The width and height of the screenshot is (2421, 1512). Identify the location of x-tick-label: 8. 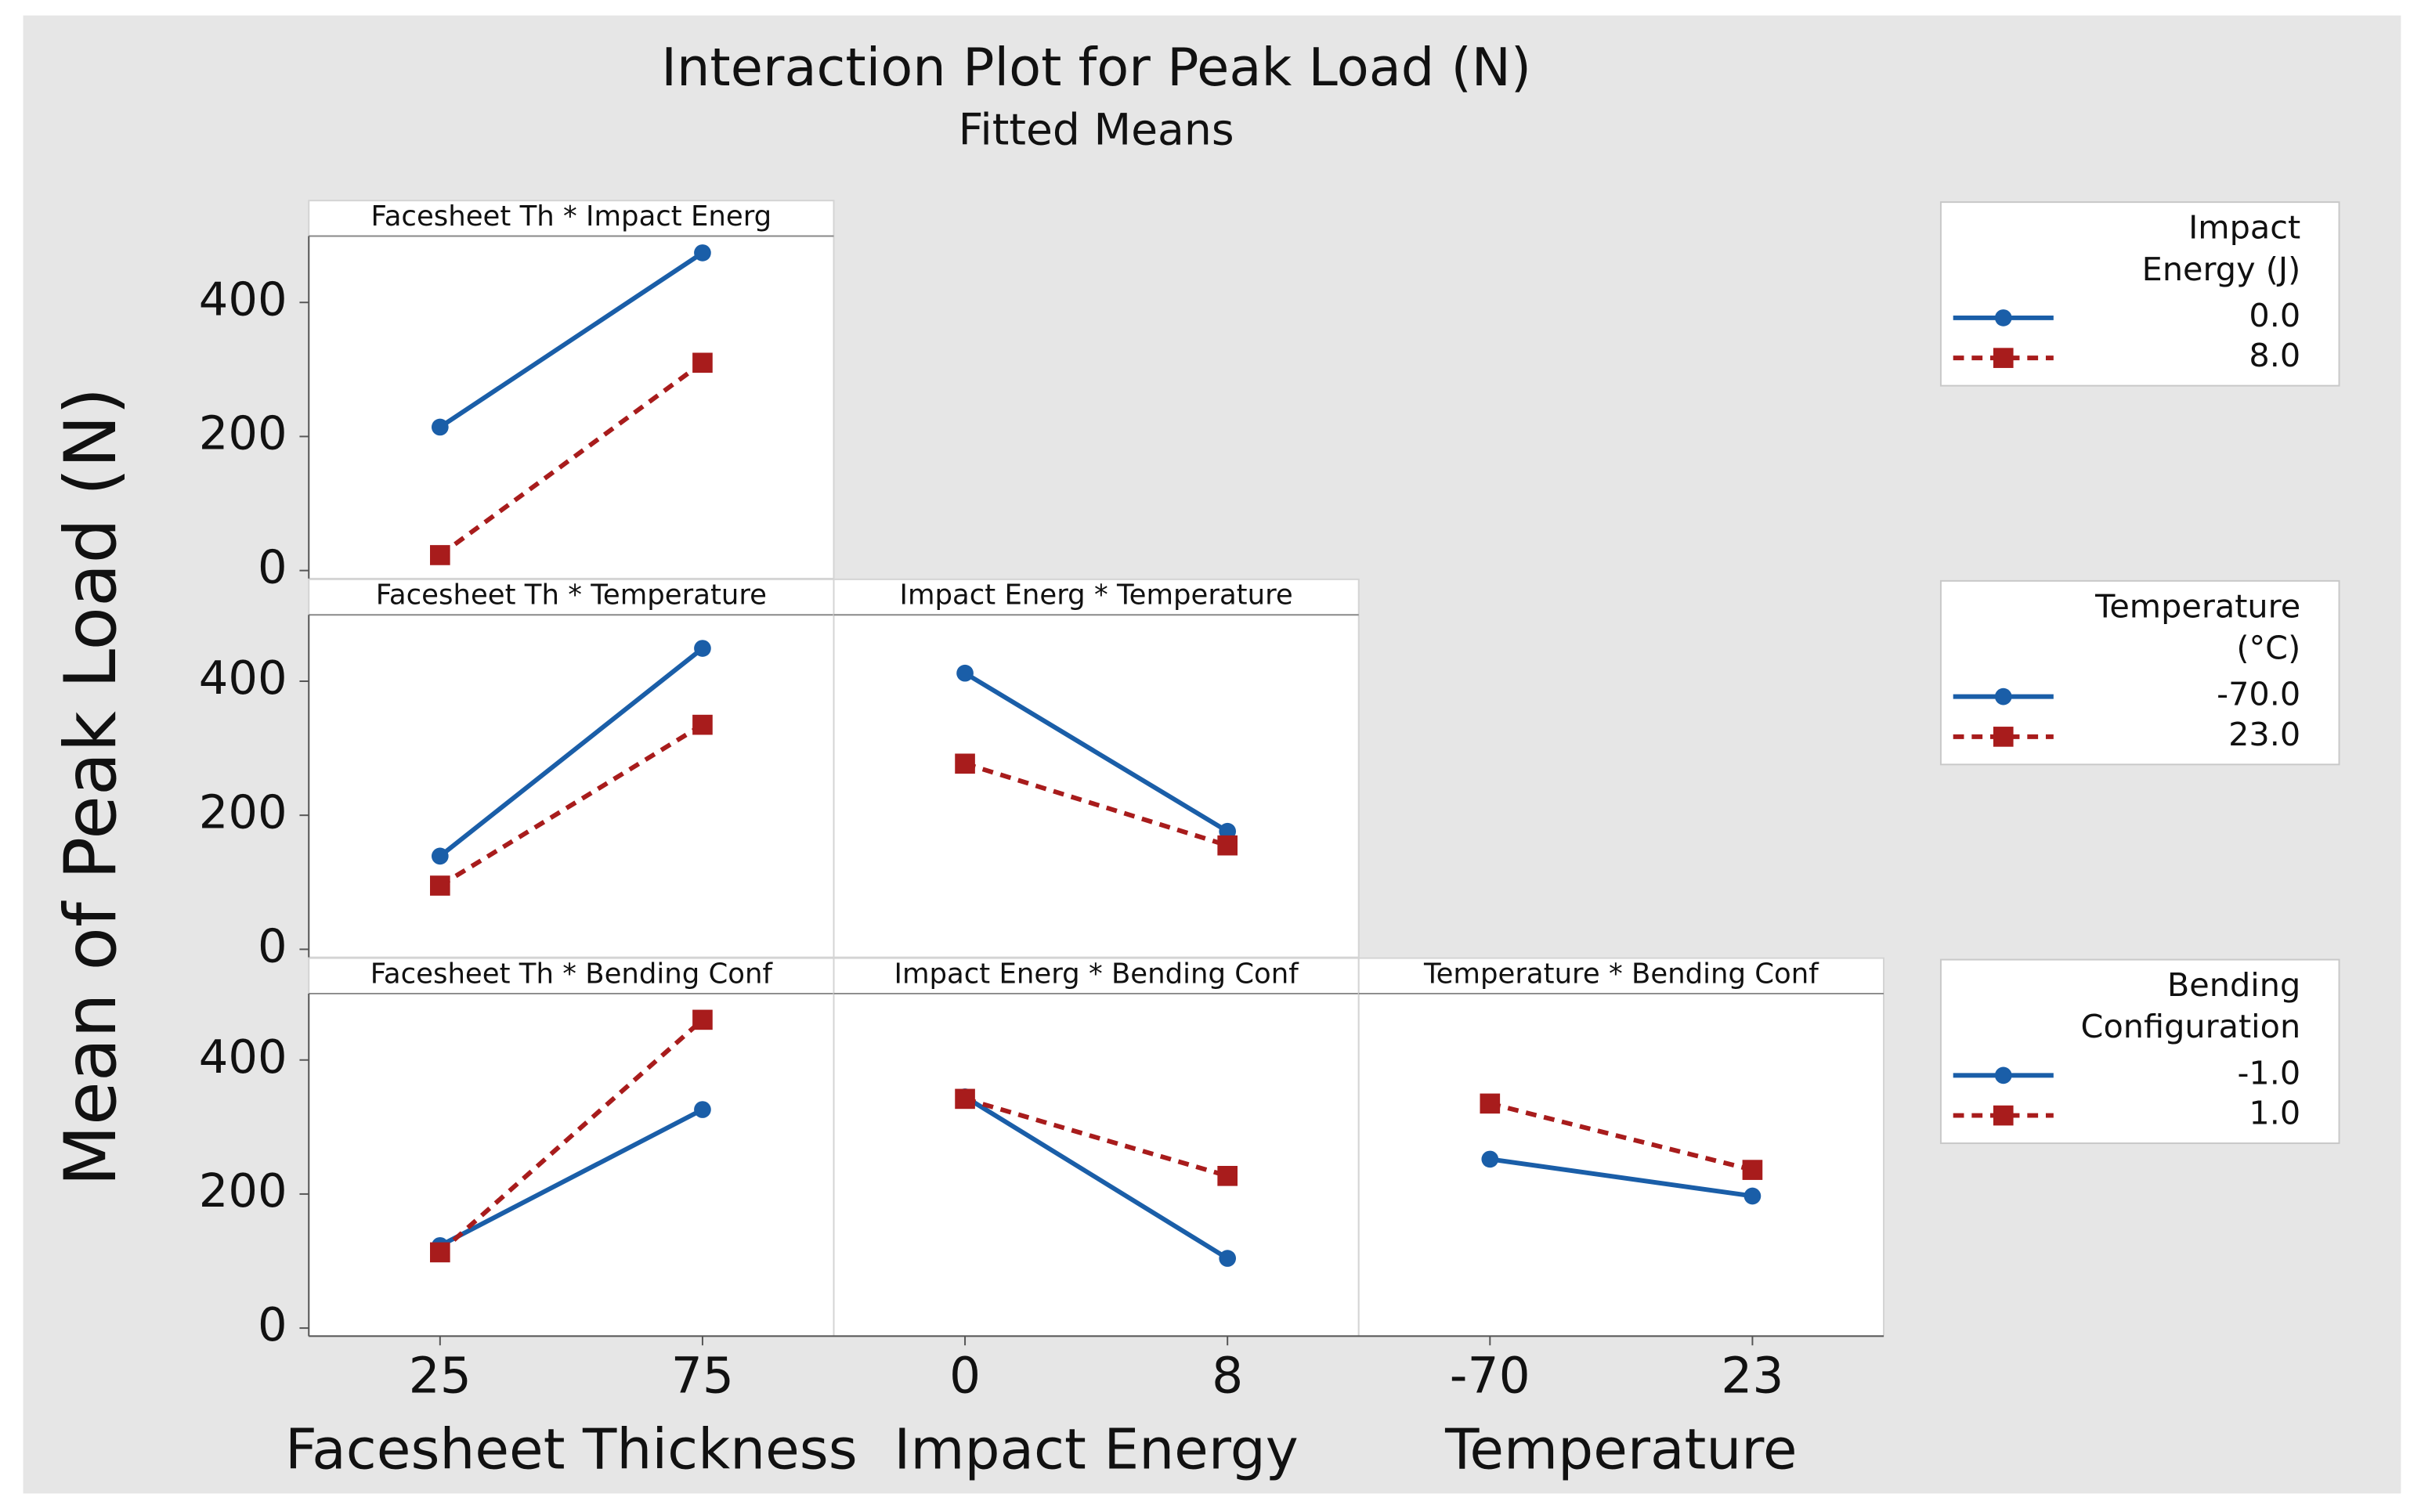
(1227, 1376).